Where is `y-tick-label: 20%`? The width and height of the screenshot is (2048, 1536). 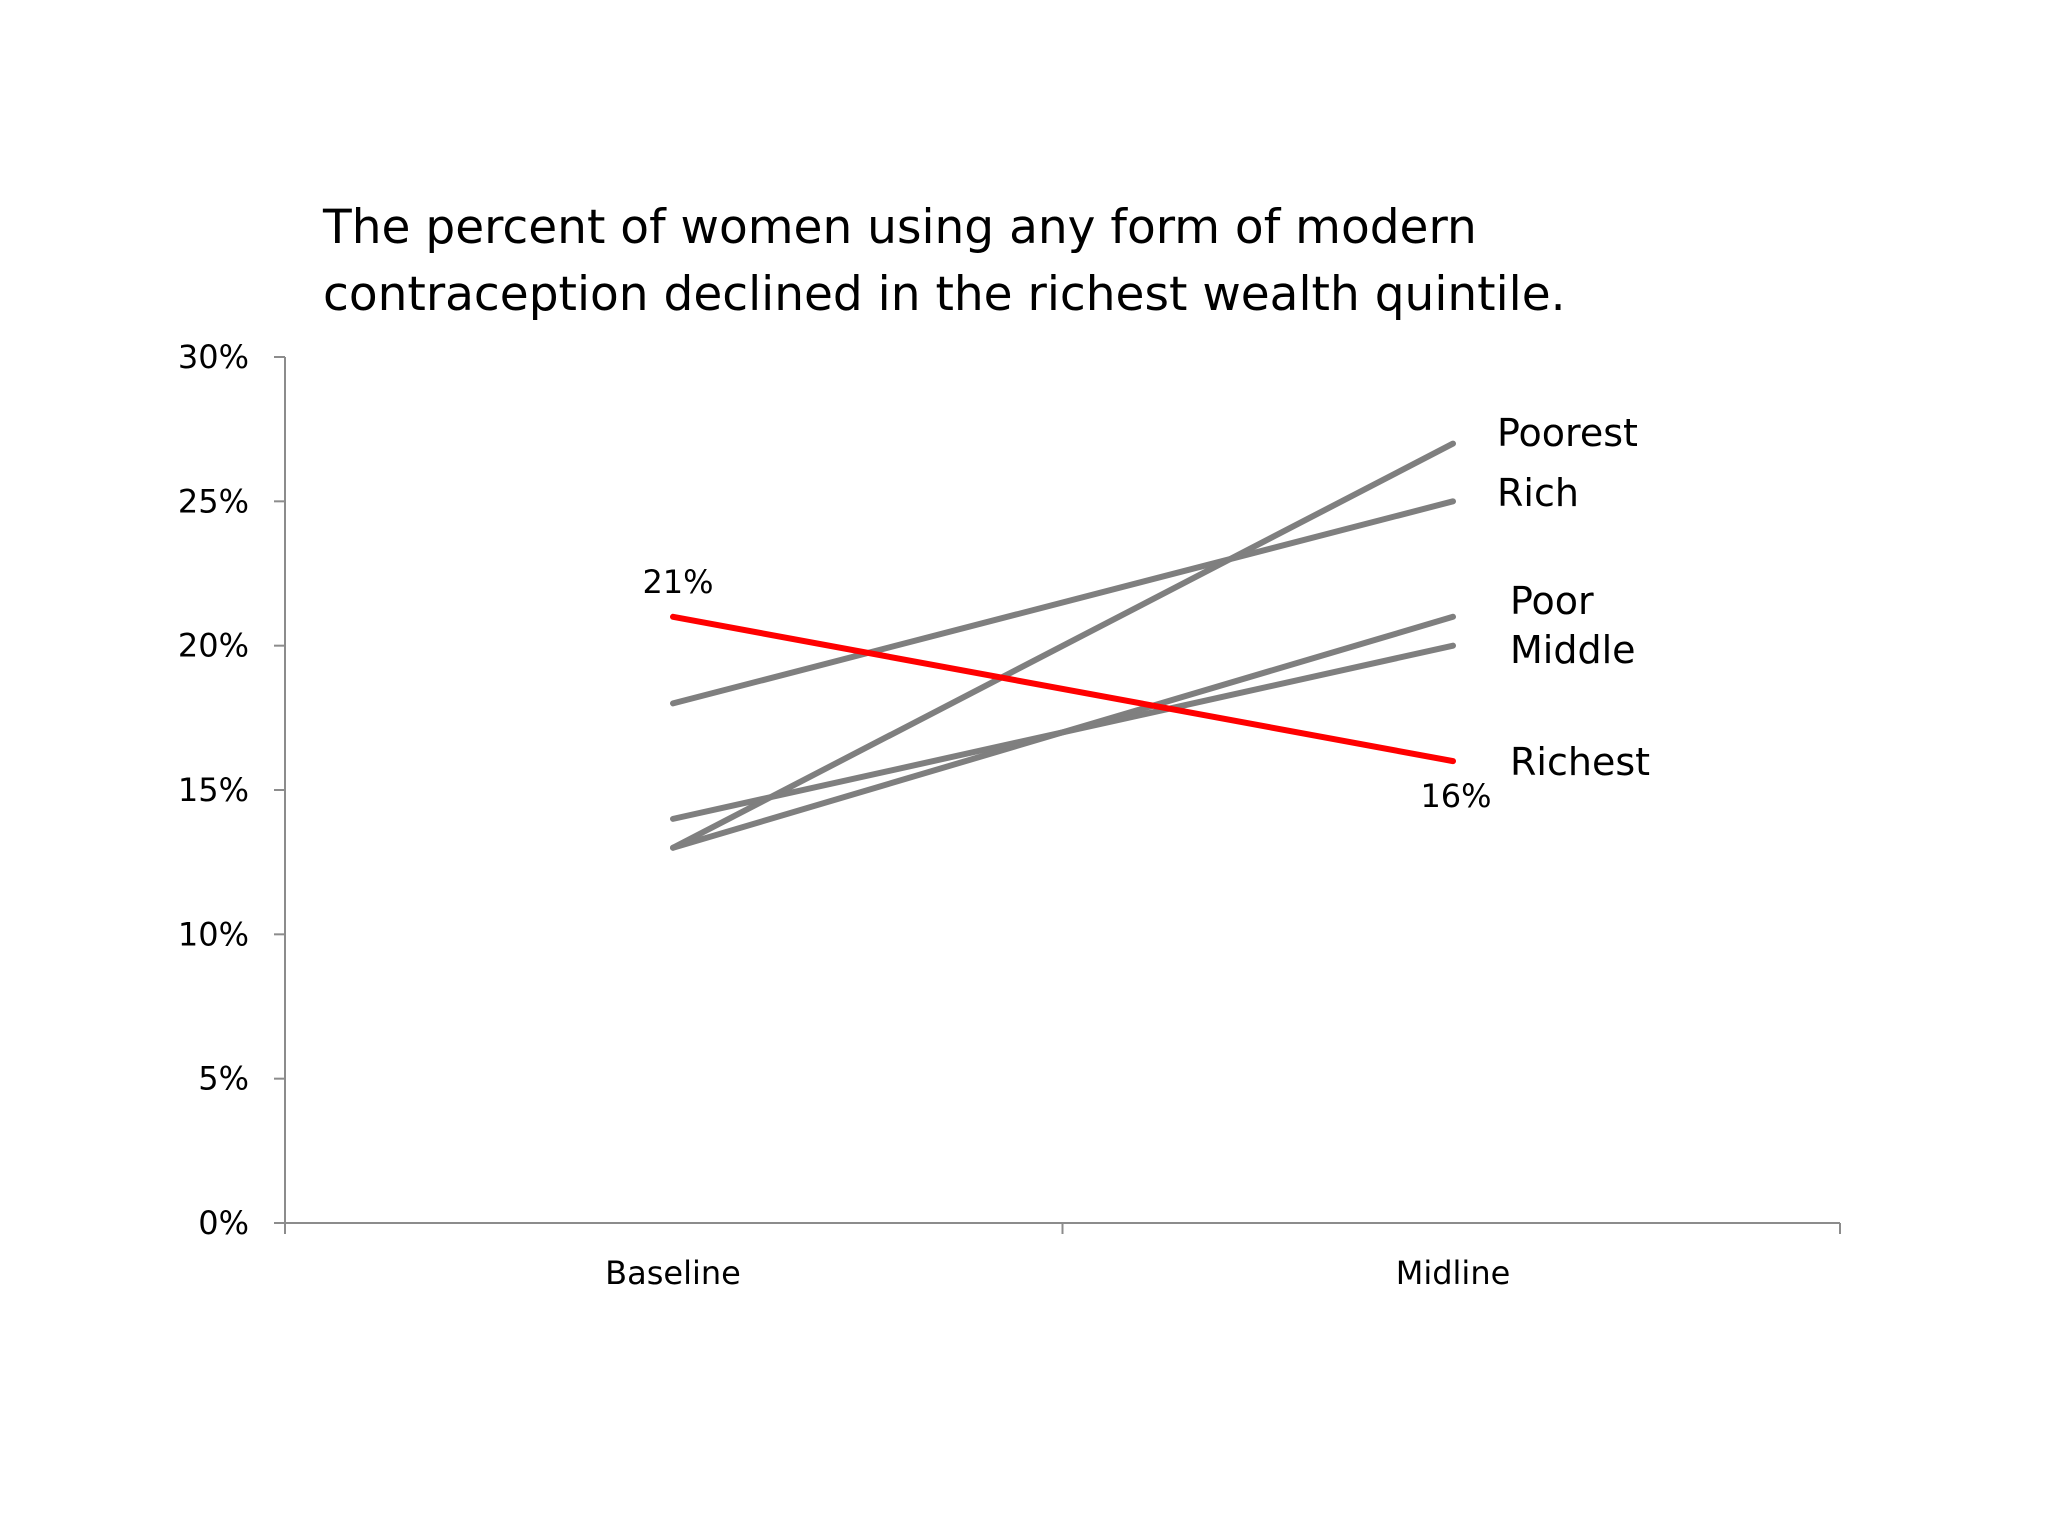
y-tick-label: 20% is located at coordinates (213, 646).